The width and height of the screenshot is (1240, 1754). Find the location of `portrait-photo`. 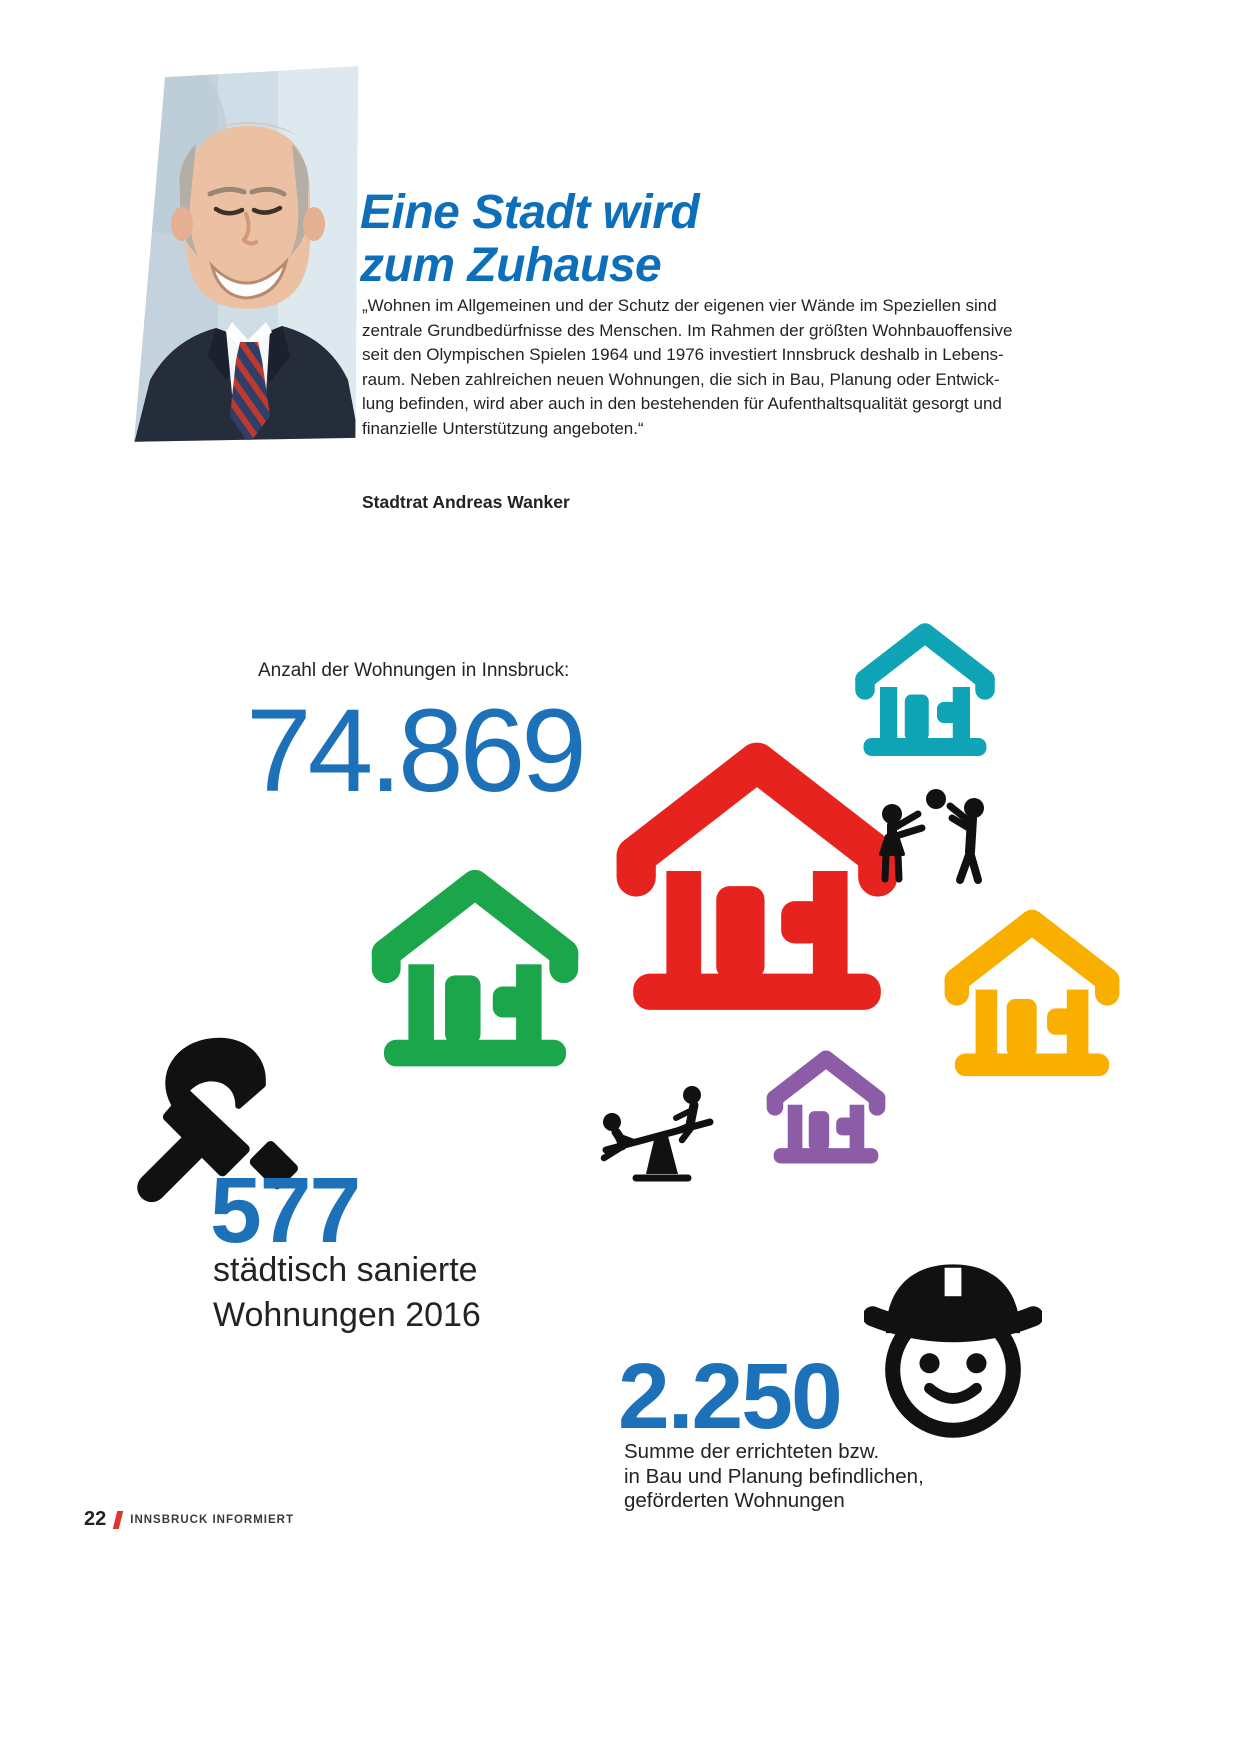

portrait-photo is located at coordinates (246, 254).